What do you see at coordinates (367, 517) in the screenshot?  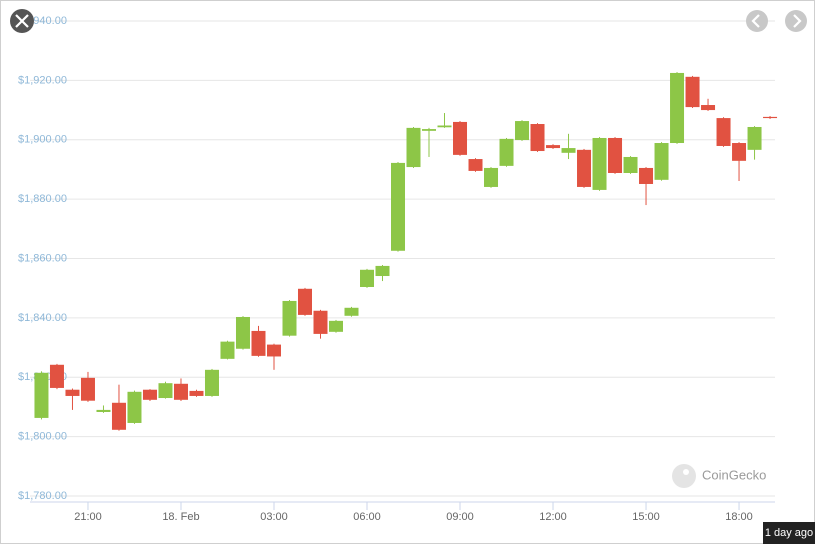 I see `x-tick-label: 06:00` at bounding box center [367, 517].